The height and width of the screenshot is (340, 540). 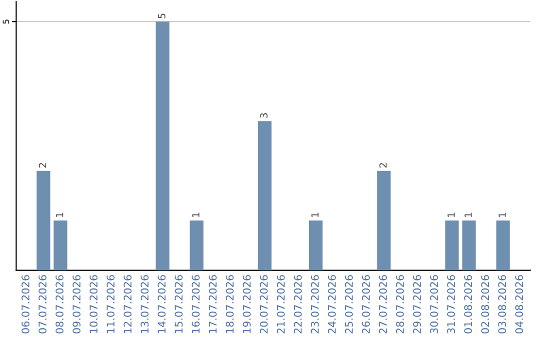 I want to click on x-tick-label: 12.07.2026, so click(x=128, y=304).